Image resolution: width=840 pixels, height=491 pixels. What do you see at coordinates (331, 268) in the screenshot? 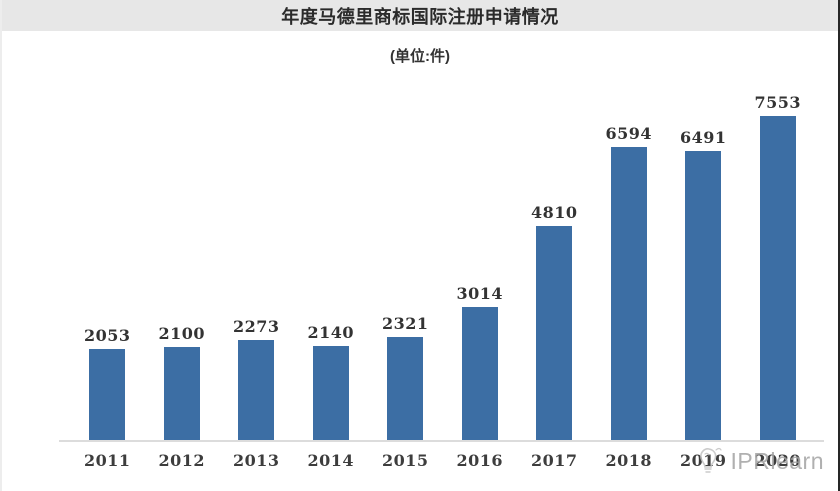
I see `bar-column: 2140` at bounding box center [331, 268].